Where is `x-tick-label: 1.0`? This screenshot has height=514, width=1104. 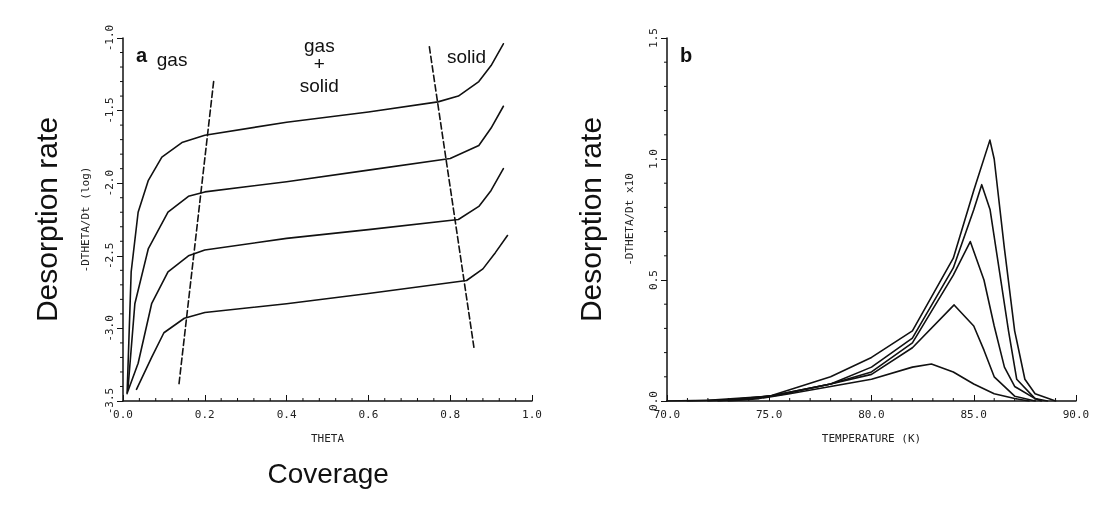
x-tick-label: 1.0 is located at coordinates (532, 414).